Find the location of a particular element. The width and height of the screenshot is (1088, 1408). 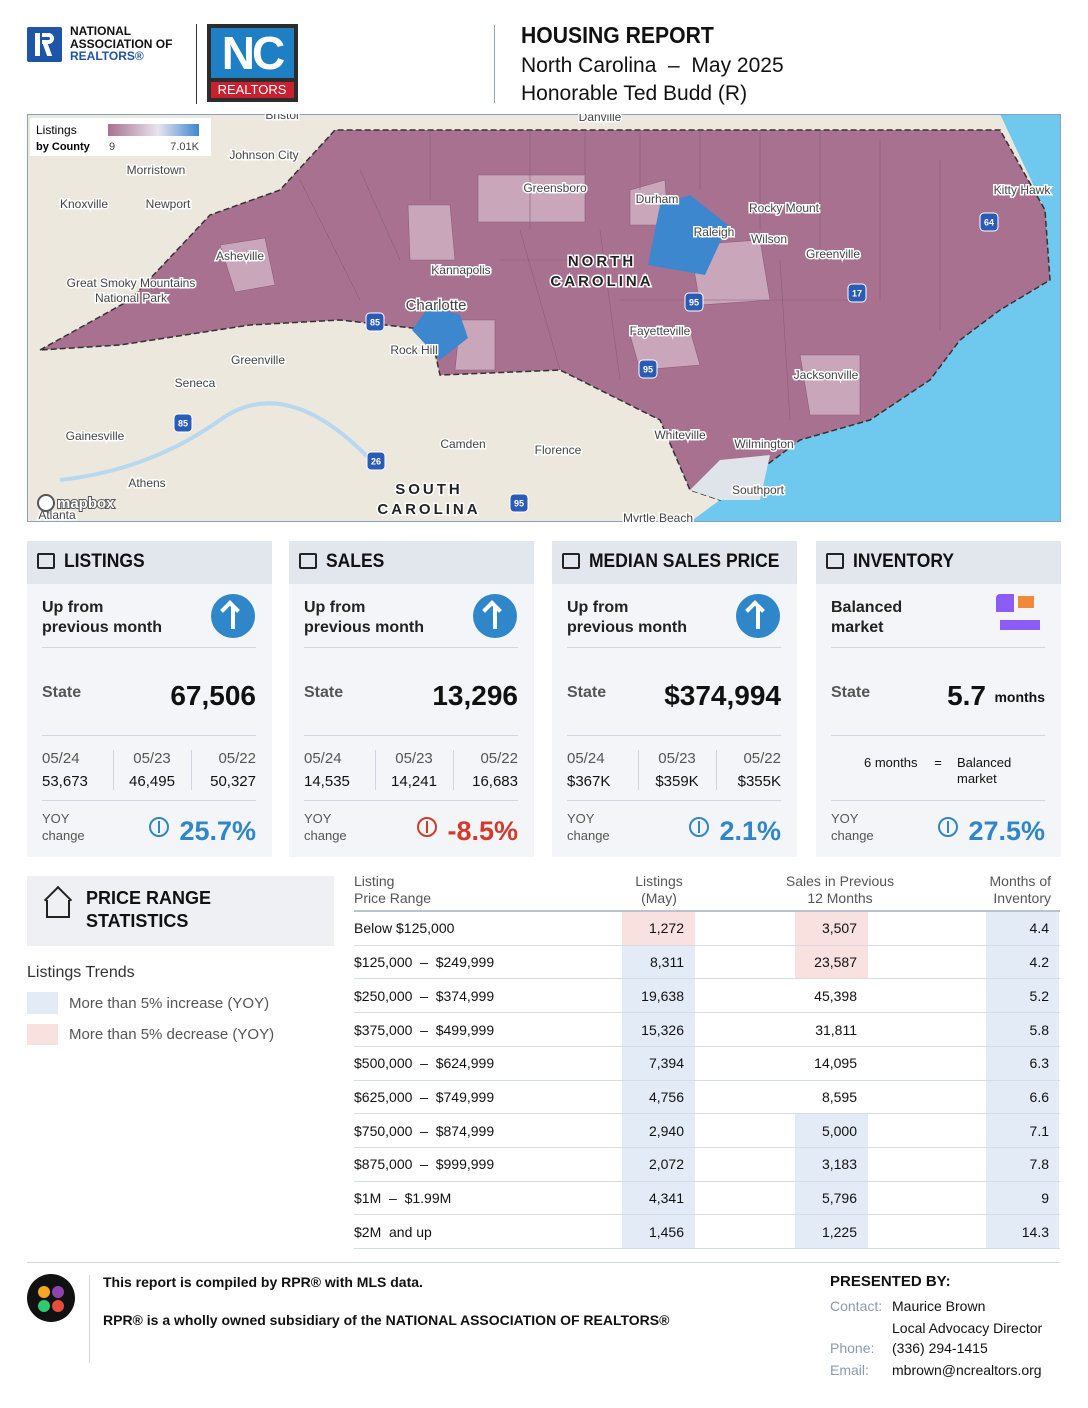

card-state-label: State is located at coordinates (324, 693).